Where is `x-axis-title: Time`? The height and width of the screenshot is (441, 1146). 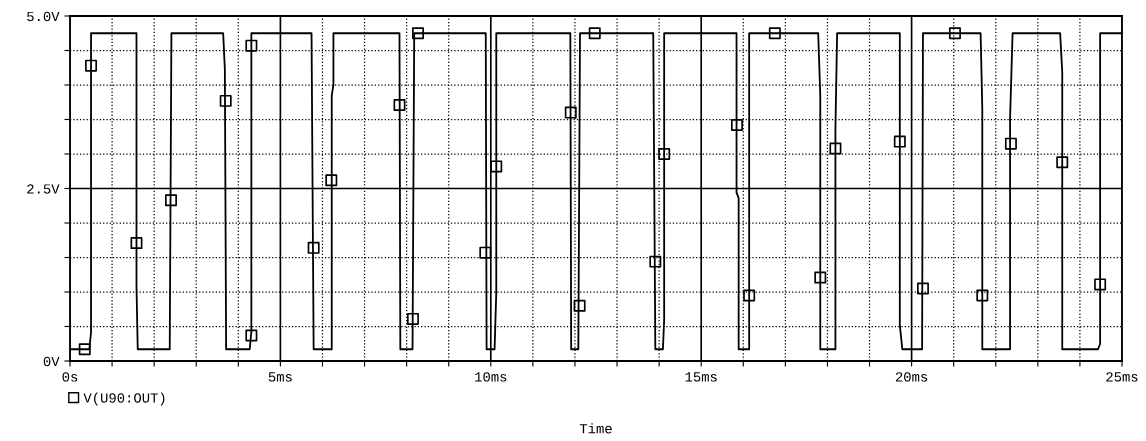 x-axis-title: Time is located at coordinates (595, 428).